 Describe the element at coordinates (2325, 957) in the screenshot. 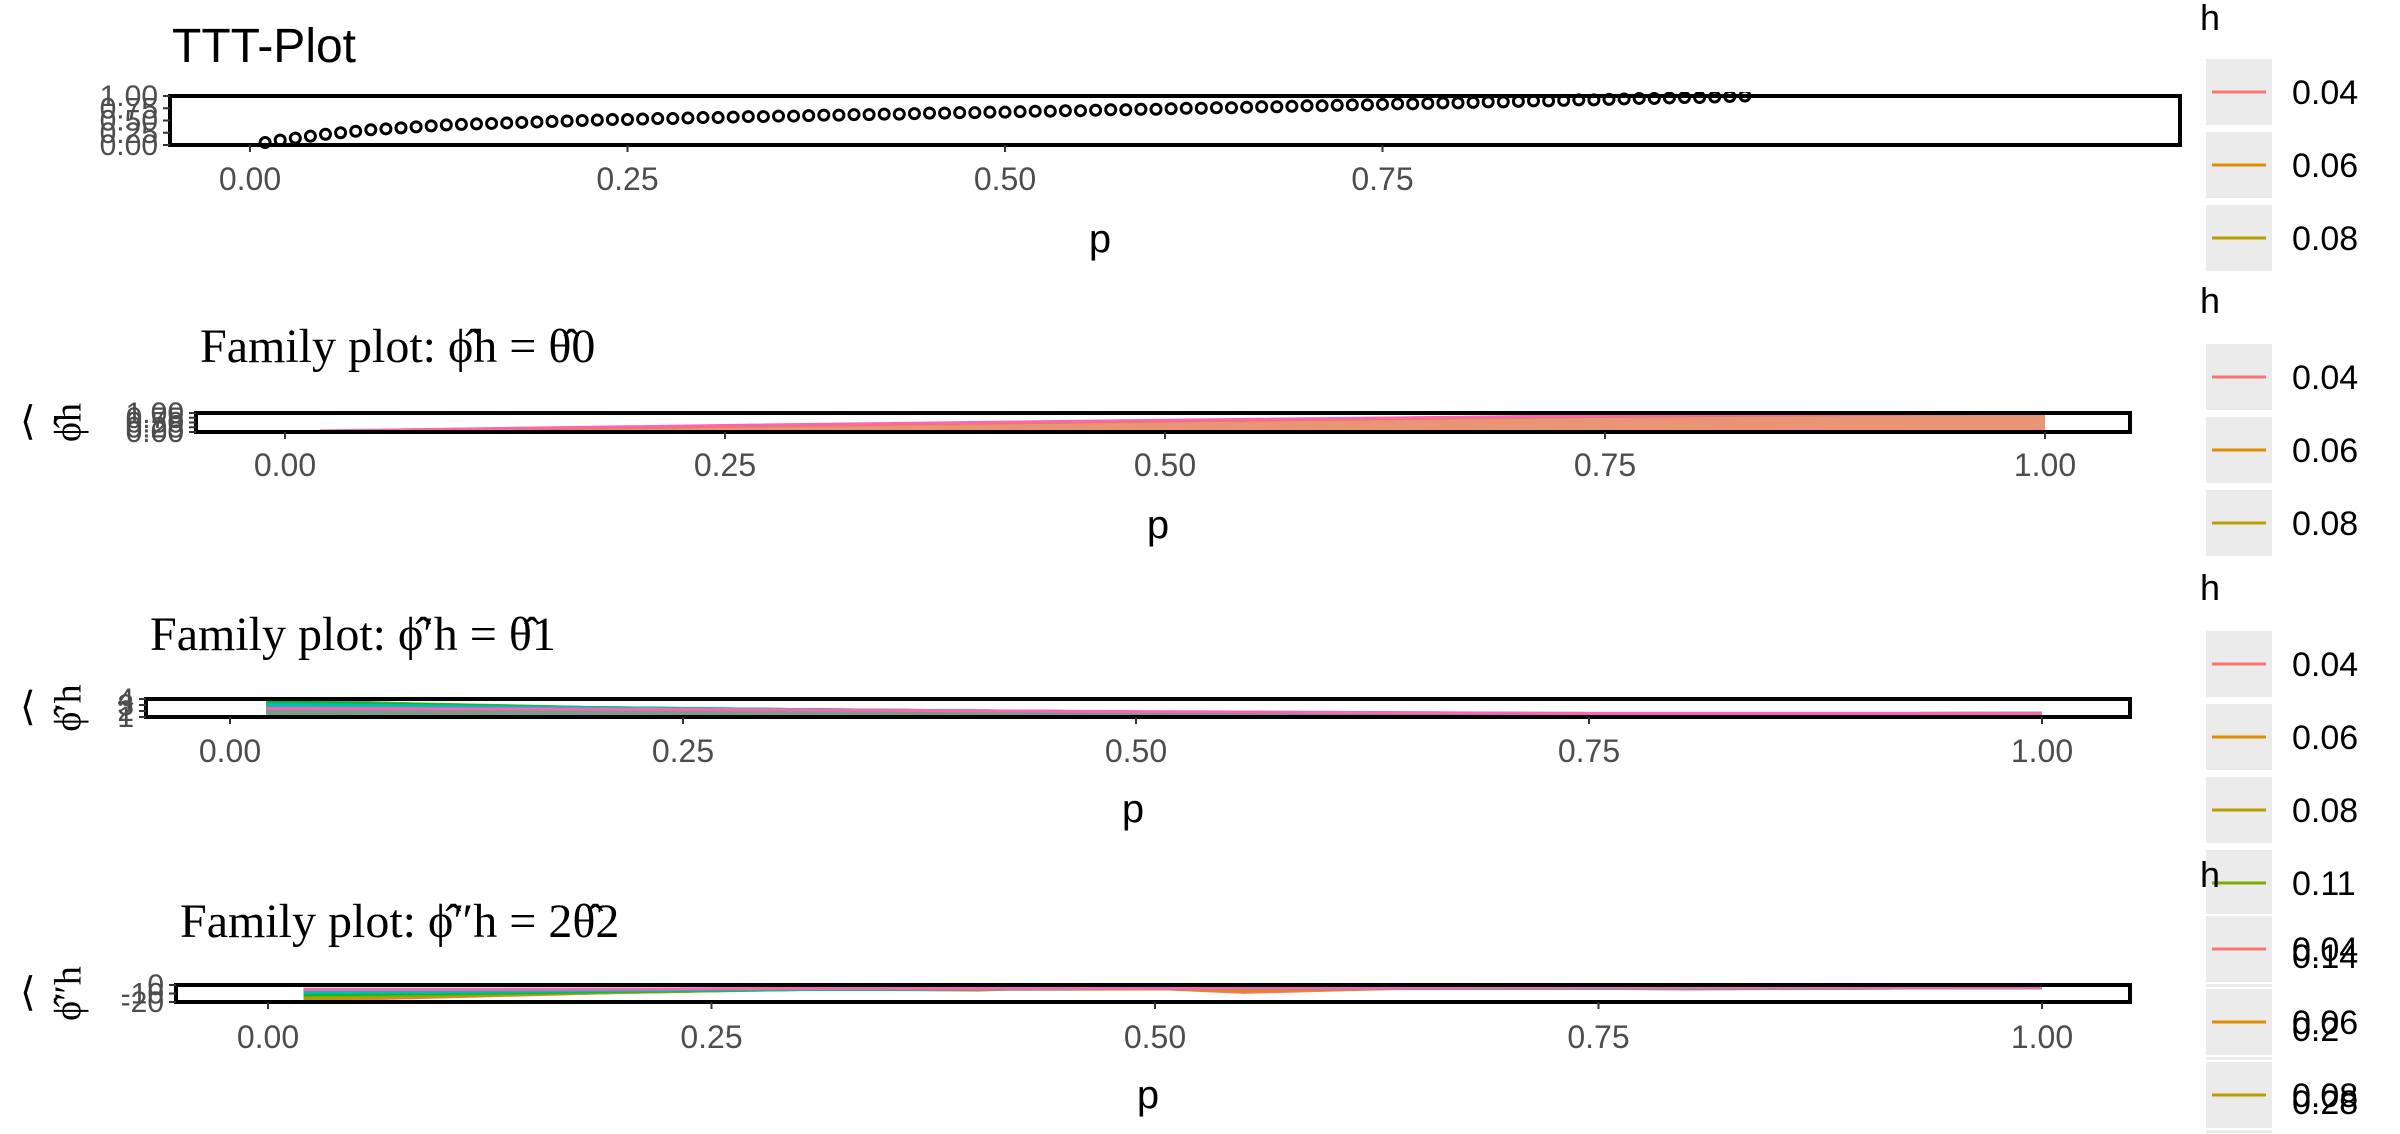

I see `legend-label: 0.14` at that location.